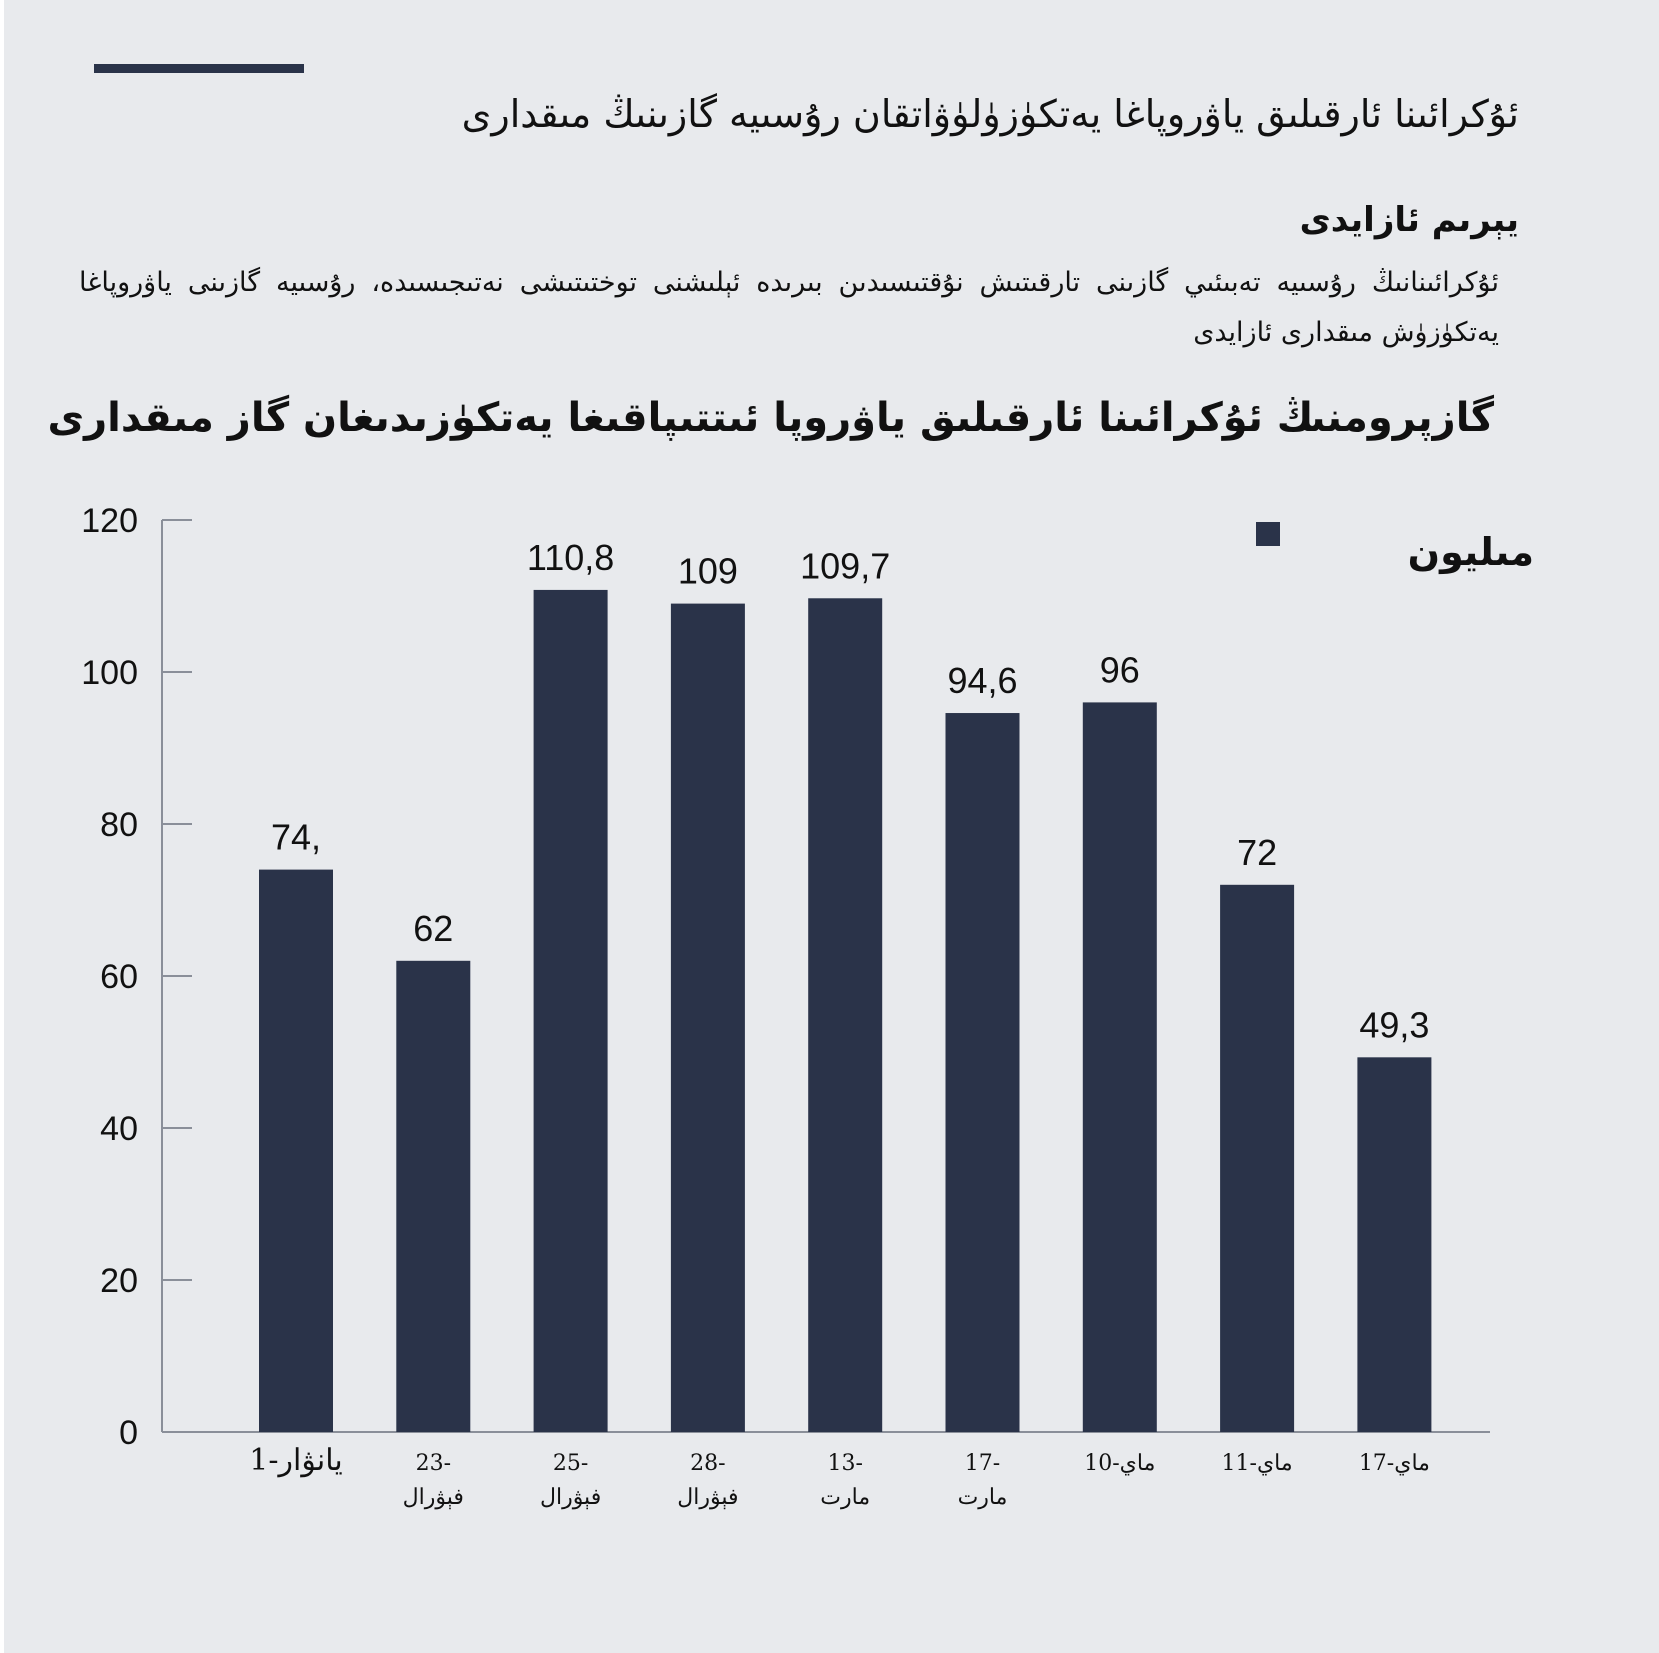 Image resolution: width=1659 pixels, height=1653 pixels. I want to click on bar-value-label: 96, so click(1120, 669).